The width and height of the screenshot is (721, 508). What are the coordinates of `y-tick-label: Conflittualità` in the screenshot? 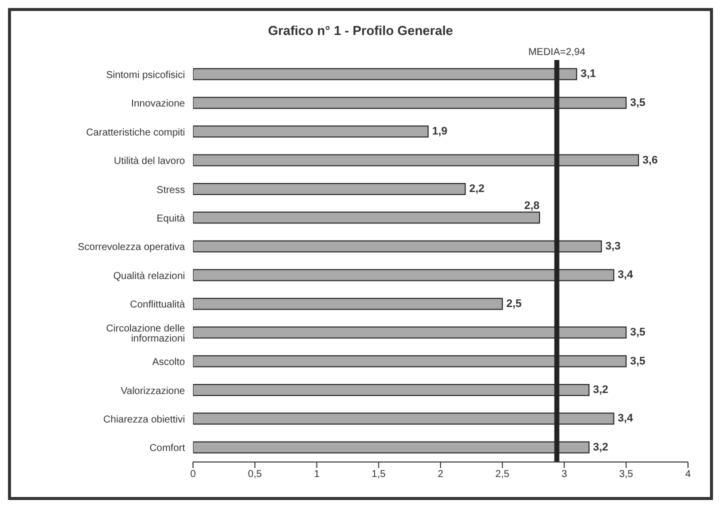 It's located at (158, 305).